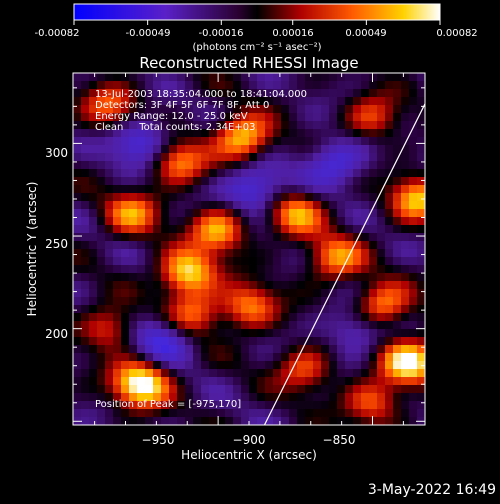  What do you see at coordinates (56, 153) in the screenshot?
I see `y-tick-label: 300` at bounding box center [56, 153].